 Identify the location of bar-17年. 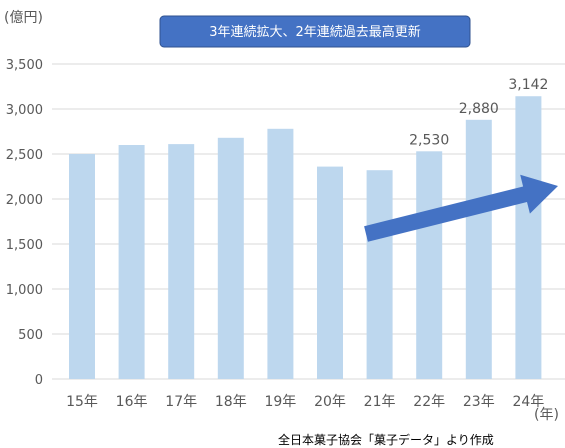
(181, 261).